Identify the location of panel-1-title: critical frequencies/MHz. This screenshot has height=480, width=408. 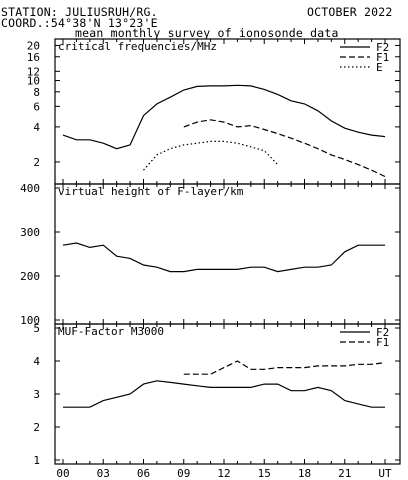
(137, 46).